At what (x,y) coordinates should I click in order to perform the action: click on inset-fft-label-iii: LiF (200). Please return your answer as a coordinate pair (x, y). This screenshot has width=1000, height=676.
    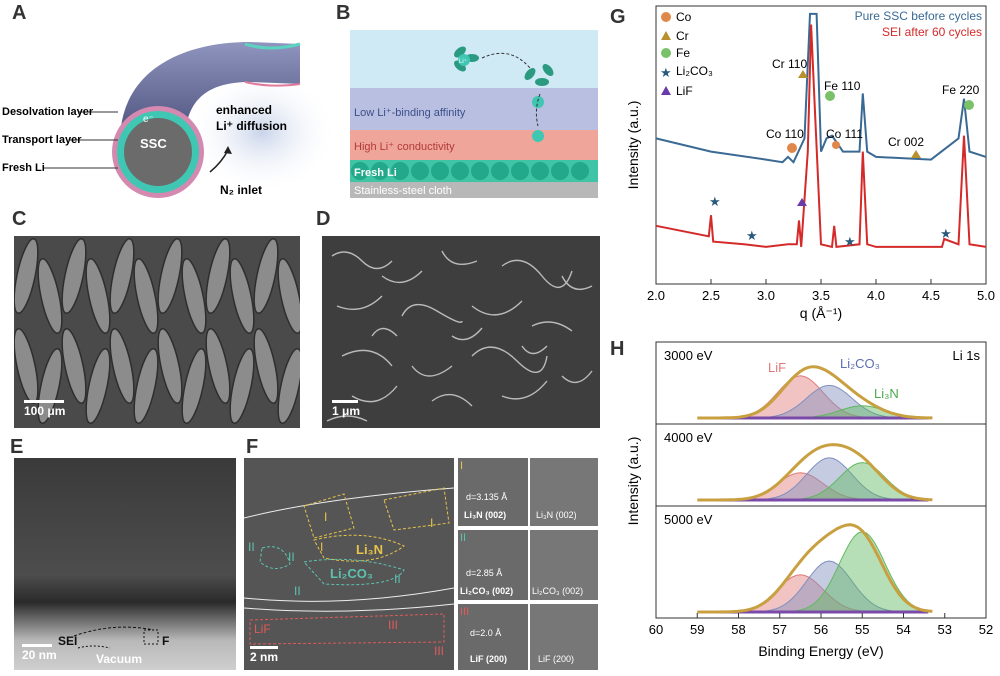
    Looking at the image, I should click on (556, 659).